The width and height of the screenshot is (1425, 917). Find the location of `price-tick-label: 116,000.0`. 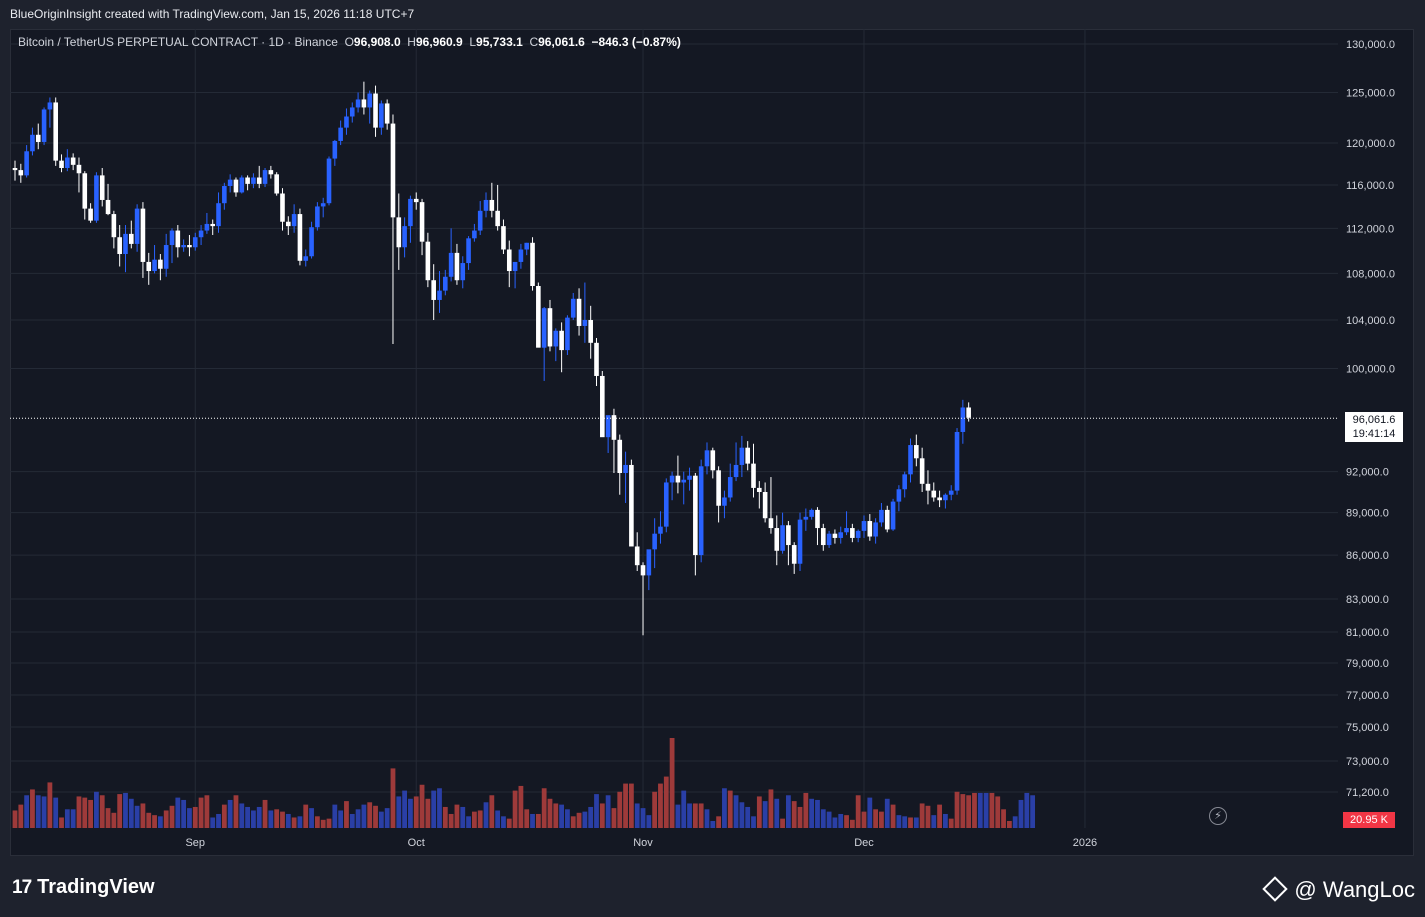

price-tick-label: 116,000.0 is located at coordinates (1370, 186).